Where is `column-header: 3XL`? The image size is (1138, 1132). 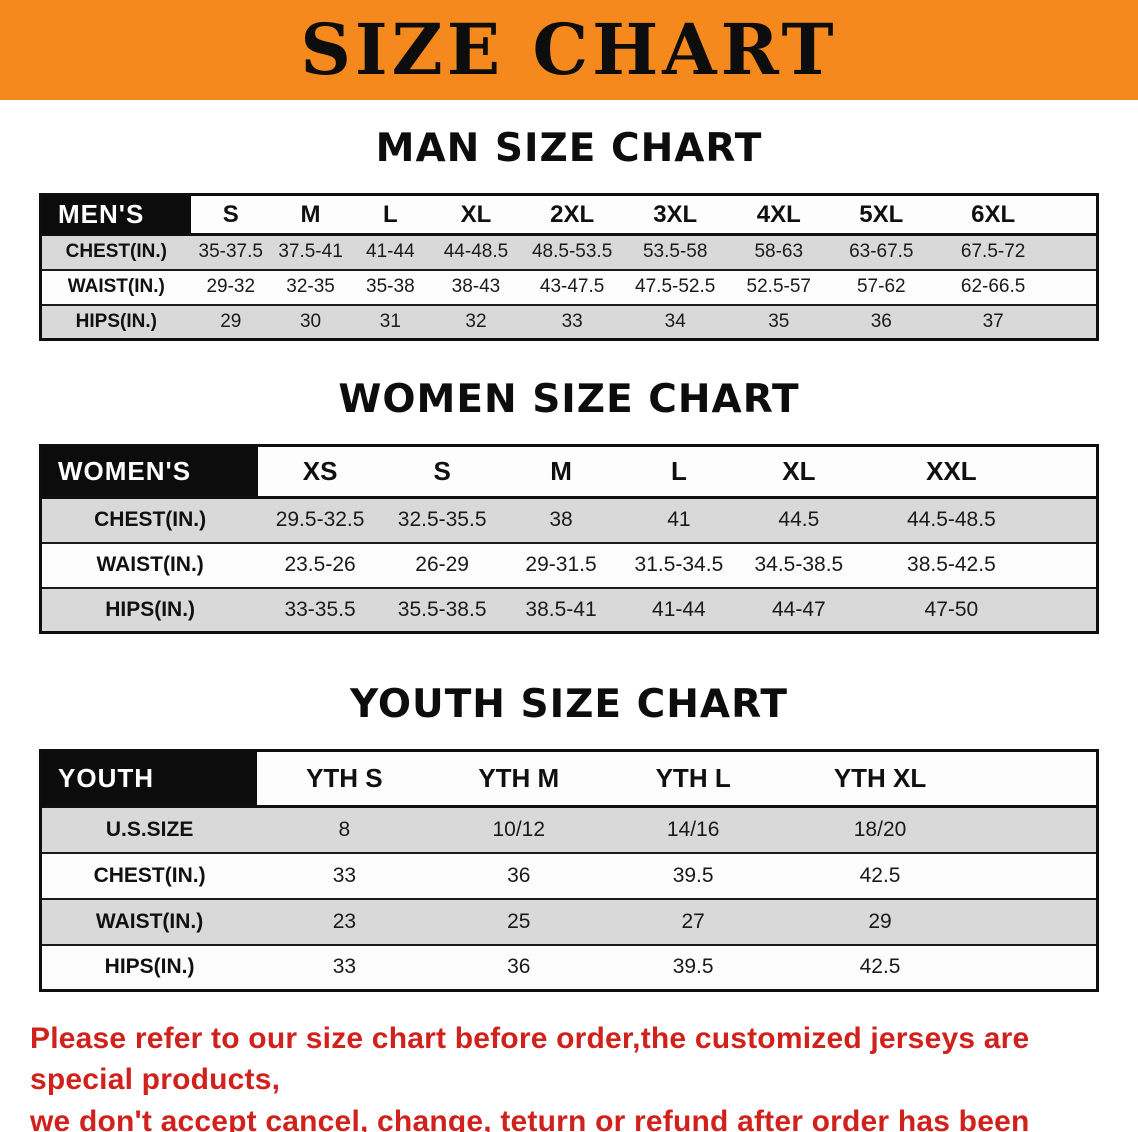 column-header: 3XL is located at coordinates (675, 214).